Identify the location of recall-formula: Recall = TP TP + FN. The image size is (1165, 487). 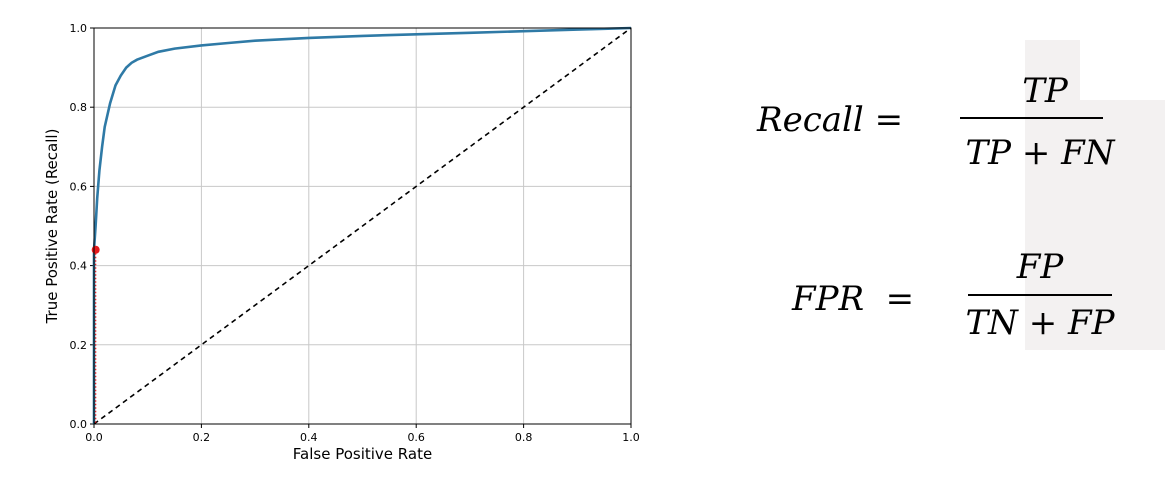
(936, 122).